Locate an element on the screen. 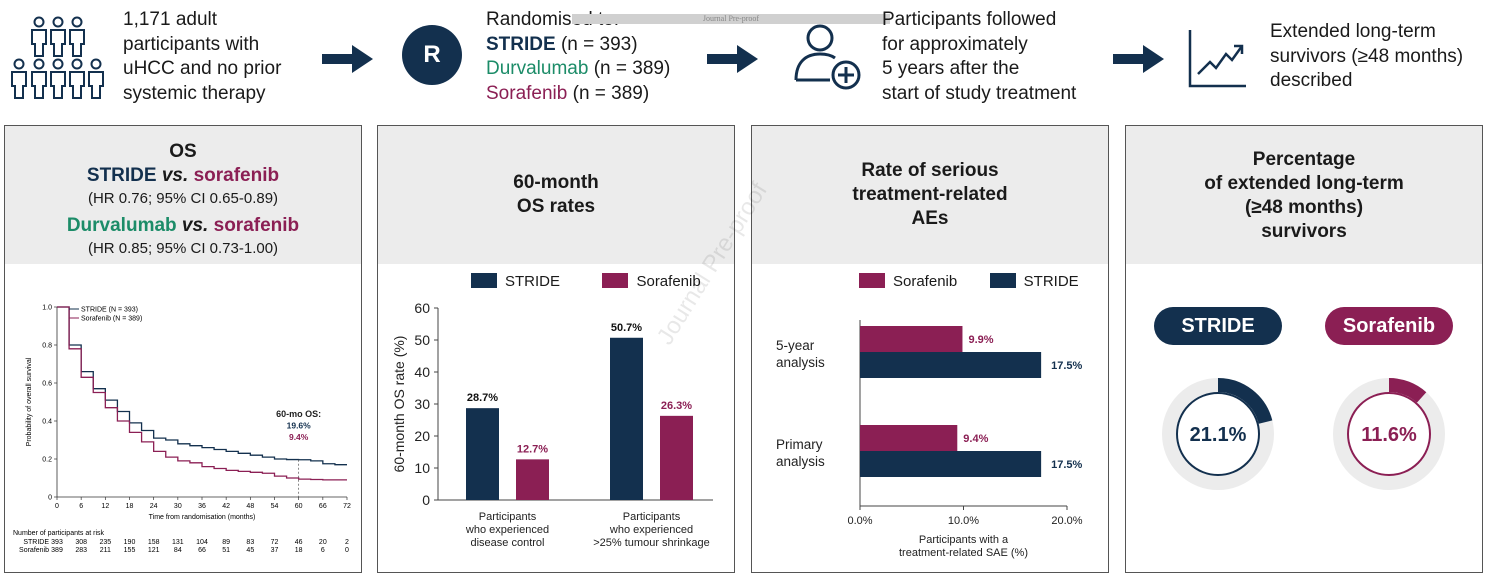 Image resolution: width=1489 pixels, height=579 pixels. lts-title-line2: of extended long-term is located at coordinates (1304, 183).